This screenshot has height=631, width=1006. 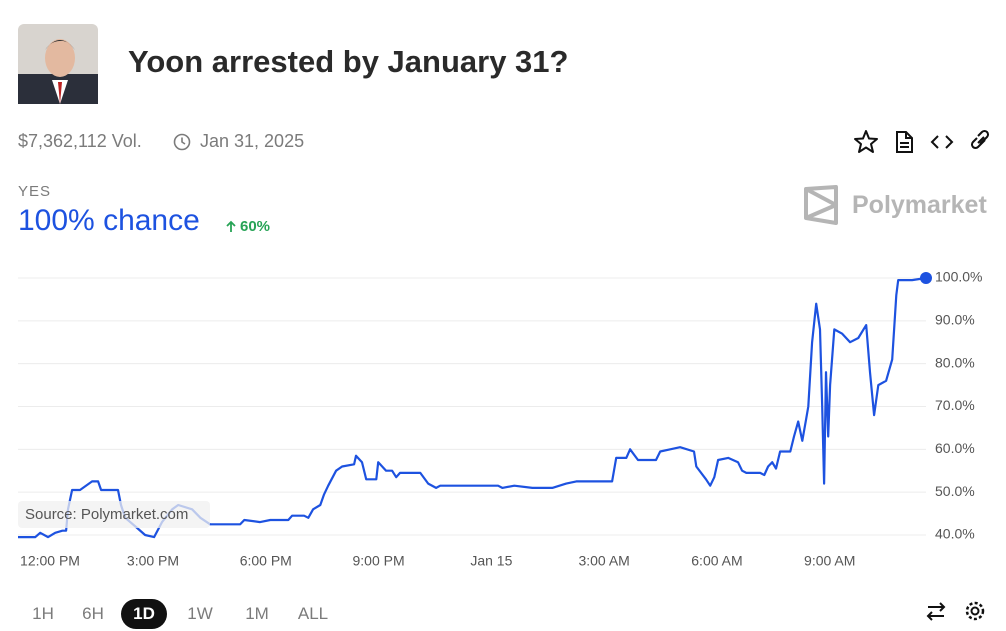 What do you see at coordinates (252, 141) in the screenshot?
I see `end-date: Jan 31, 2025` at bounding box center [252, 141].